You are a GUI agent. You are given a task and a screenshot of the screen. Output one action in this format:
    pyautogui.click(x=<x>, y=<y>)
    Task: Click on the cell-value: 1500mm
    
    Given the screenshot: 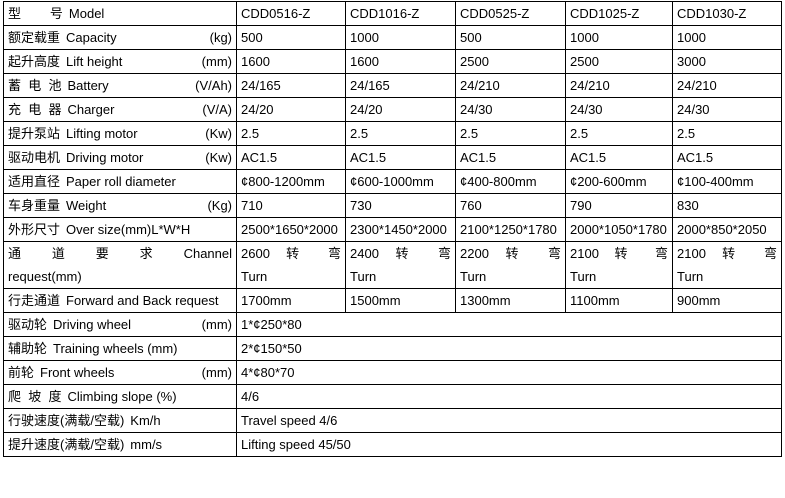 What is the action you would take?
    pyautogui.click(x=375, y=300)
    